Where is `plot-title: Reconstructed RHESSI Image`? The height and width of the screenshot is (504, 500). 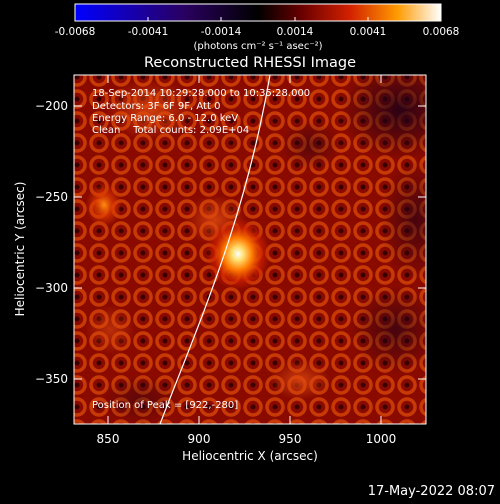
plot-title: Reconstructed RHESSI Image is located at coordinates (250, 63).